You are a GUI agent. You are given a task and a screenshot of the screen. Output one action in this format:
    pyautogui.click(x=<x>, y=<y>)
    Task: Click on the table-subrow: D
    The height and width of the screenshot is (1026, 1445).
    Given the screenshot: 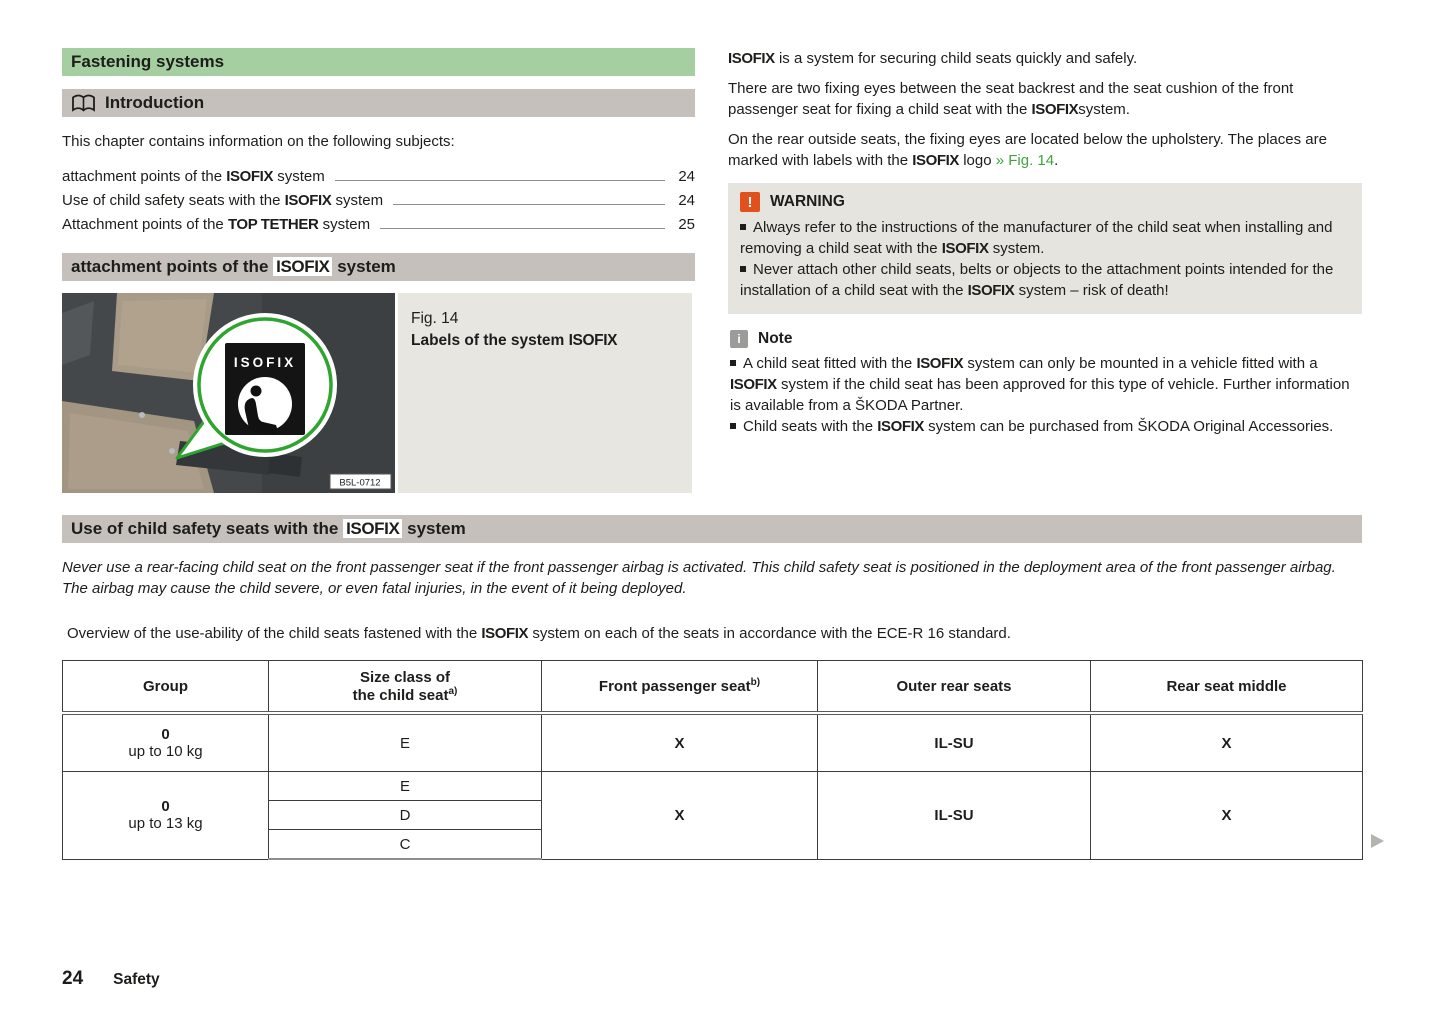 What is the action you would take?
    pyautogui.click(x=713, y=815)
    